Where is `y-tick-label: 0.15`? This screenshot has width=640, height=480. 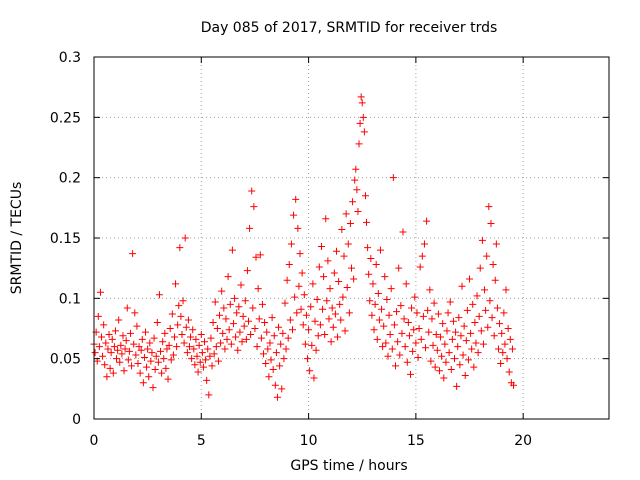
y-tick-label: 0.15 is located at coordinates (65, 239).